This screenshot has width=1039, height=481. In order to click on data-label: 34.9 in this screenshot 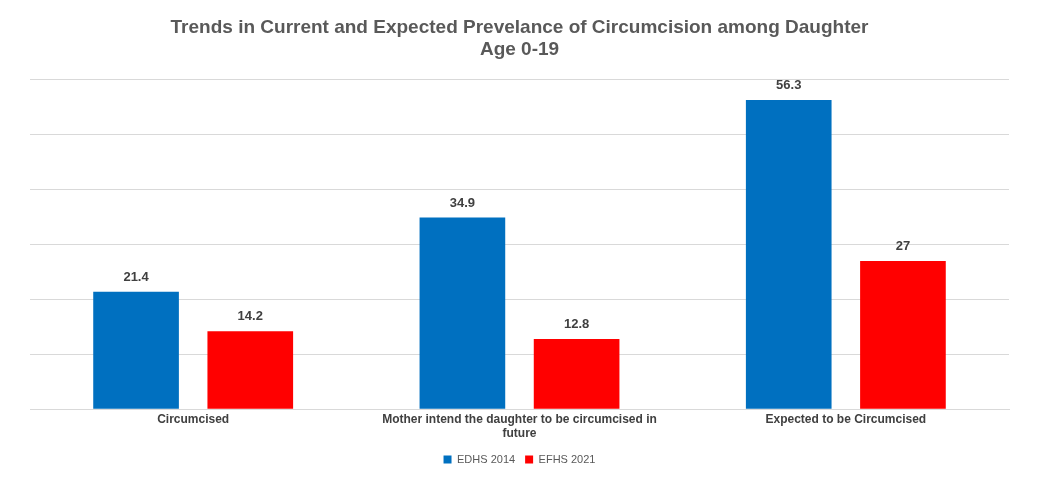, I will do `click(462, 202)`.